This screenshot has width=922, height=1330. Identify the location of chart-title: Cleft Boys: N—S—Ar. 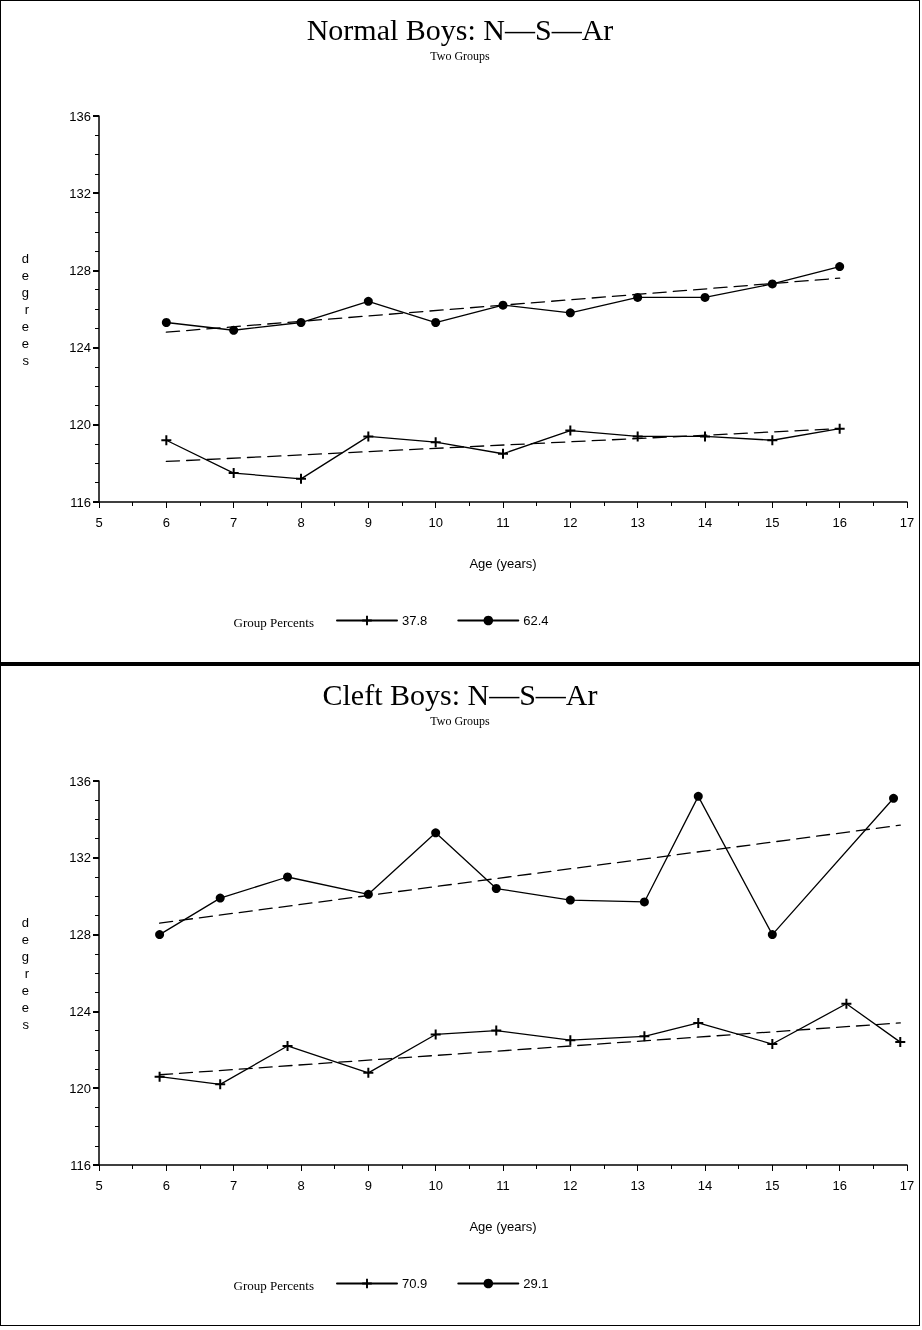
(460, 694).